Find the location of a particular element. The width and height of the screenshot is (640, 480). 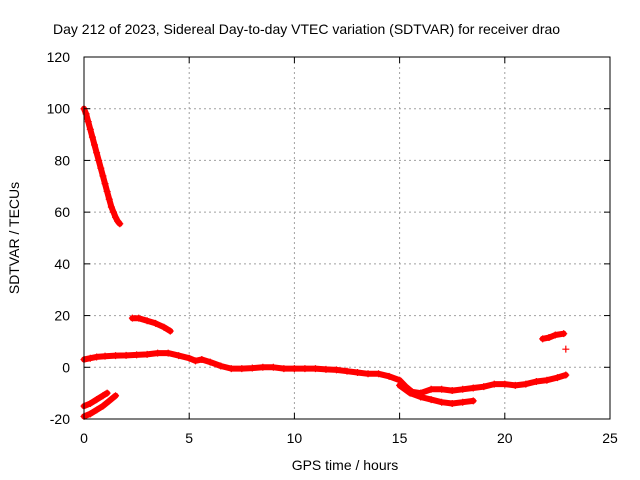

y-axis-label: SDTVAR / TECUs is located at coordinates (14, 238).